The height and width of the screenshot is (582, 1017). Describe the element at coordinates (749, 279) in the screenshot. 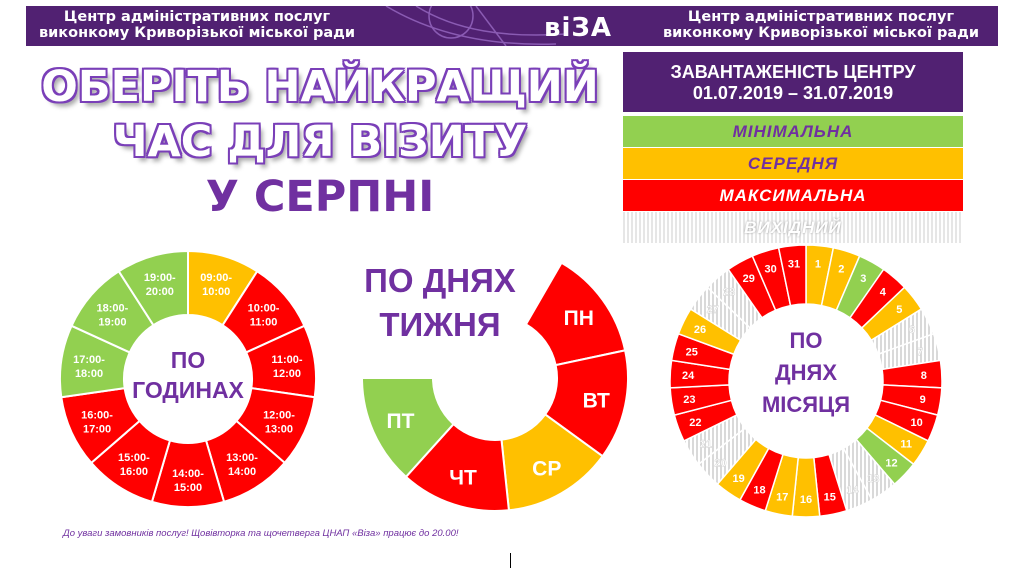

I see `month-day-label: 29` at that location.